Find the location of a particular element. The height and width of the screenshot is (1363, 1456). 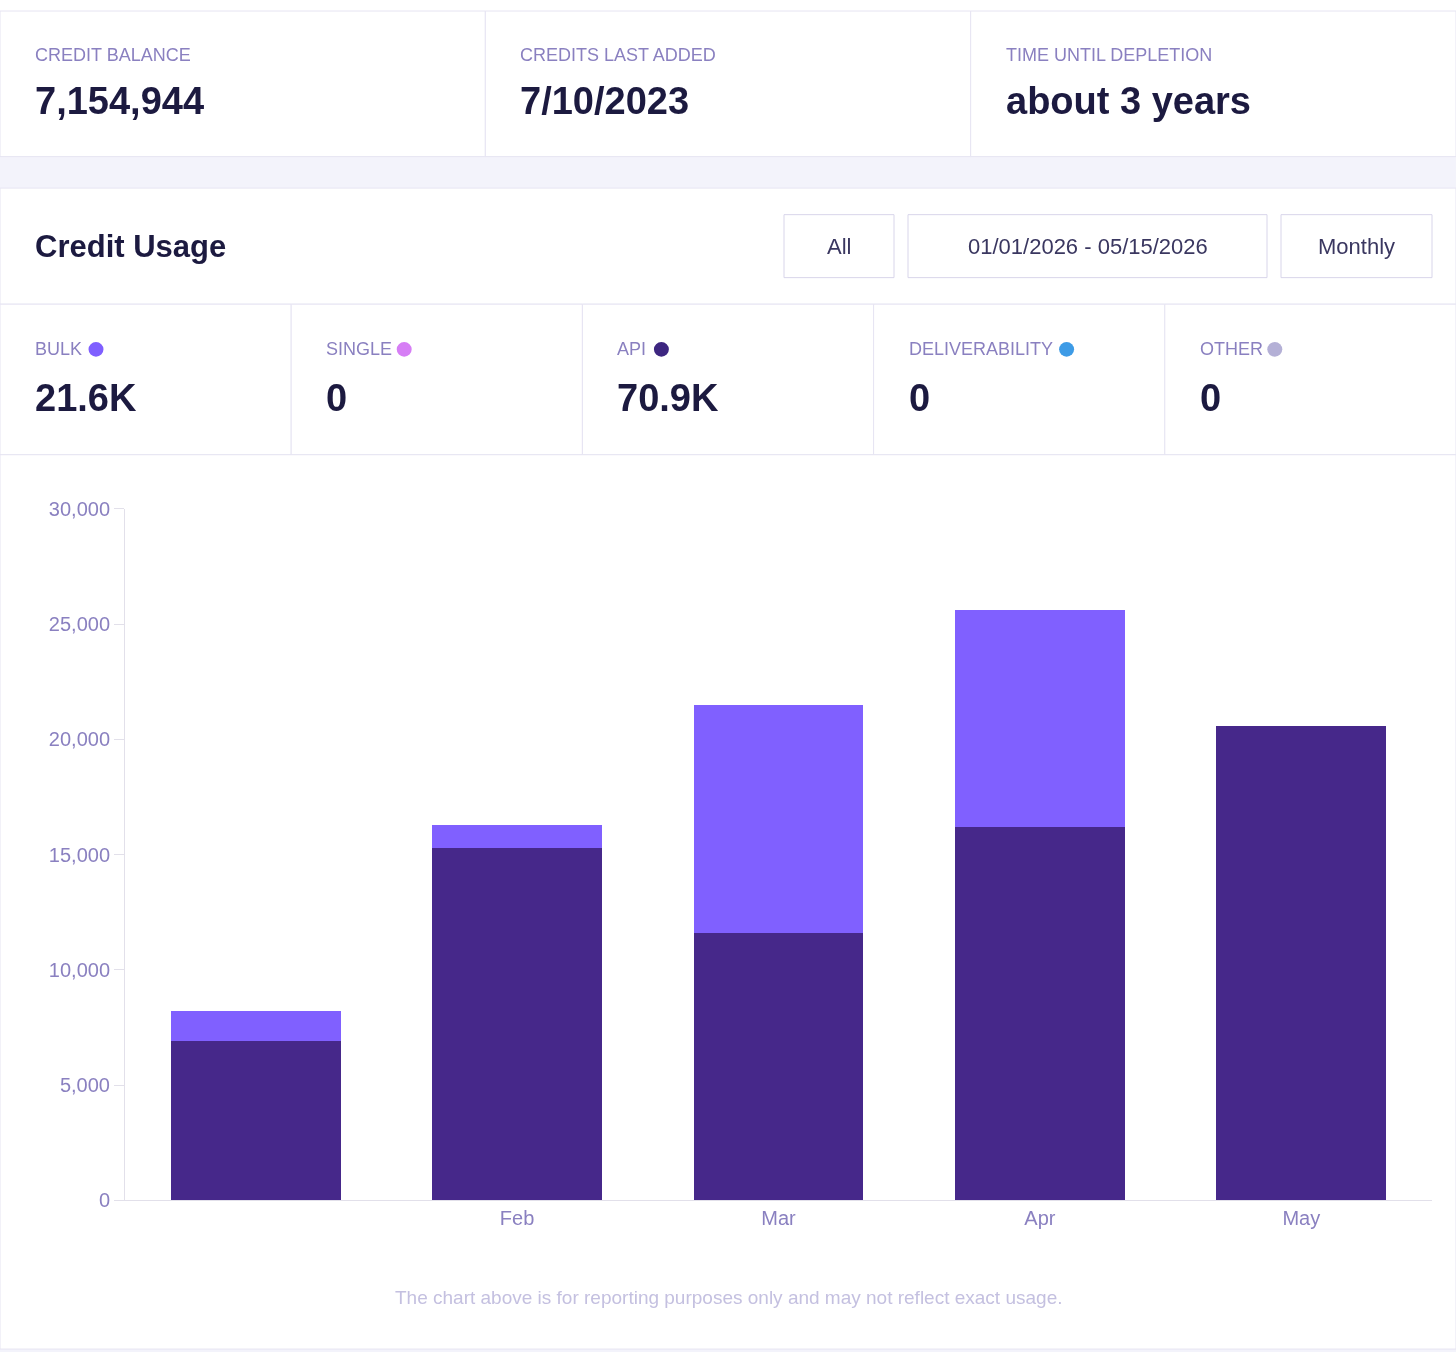

category-label: TIME UNTIL DEPLETION is located at coordinates (1109, 55).